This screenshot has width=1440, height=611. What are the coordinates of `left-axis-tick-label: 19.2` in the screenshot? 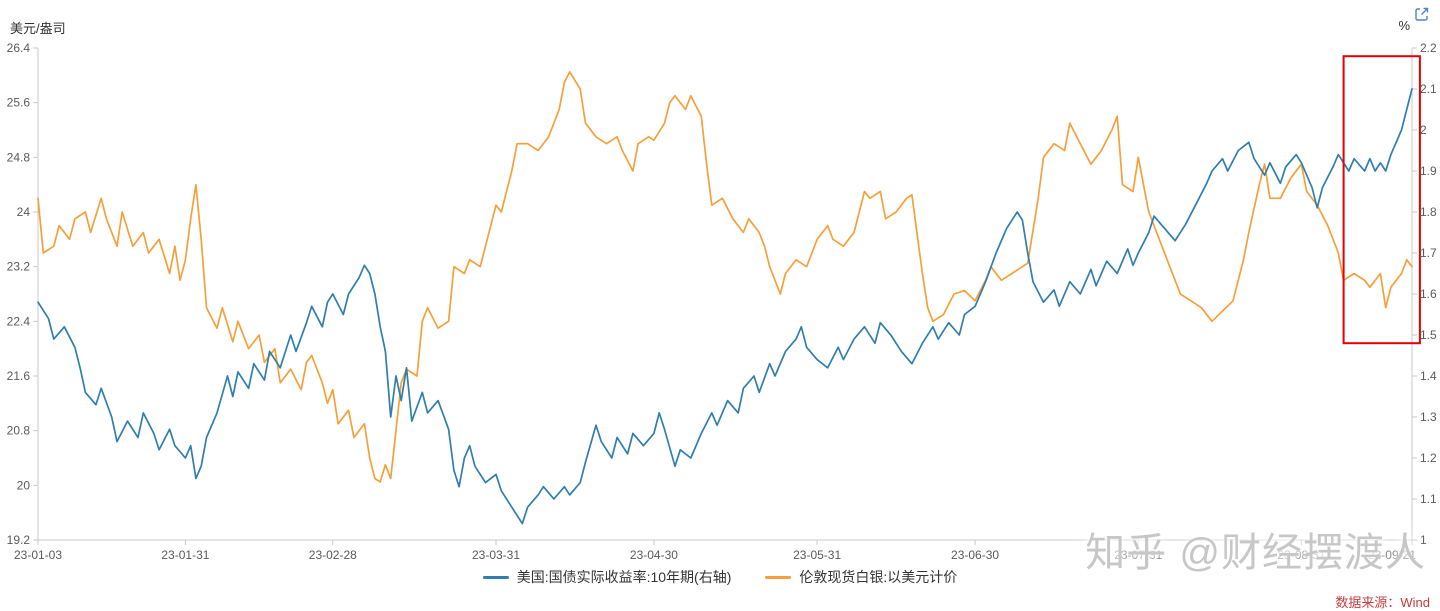 It's located at (19, 540).